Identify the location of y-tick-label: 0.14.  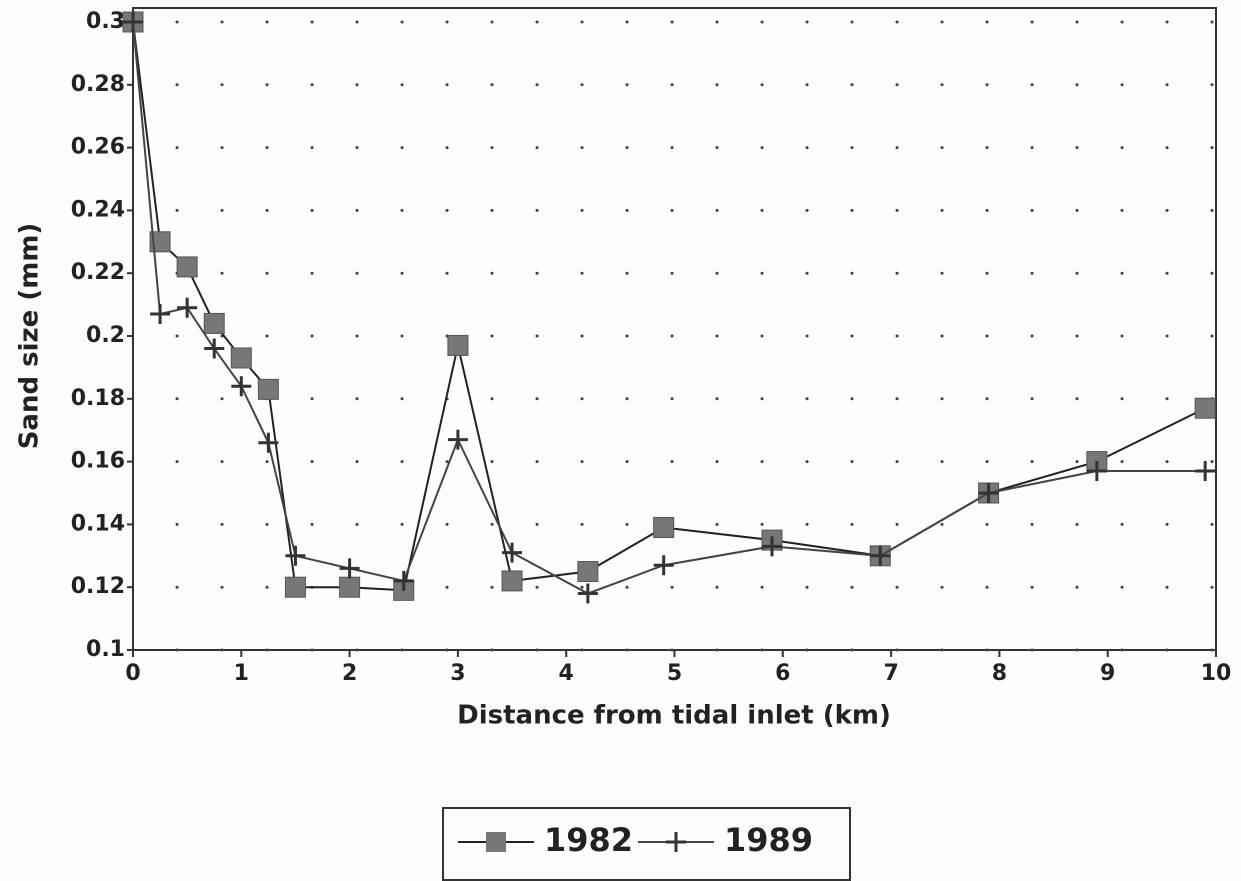
(98, 523).